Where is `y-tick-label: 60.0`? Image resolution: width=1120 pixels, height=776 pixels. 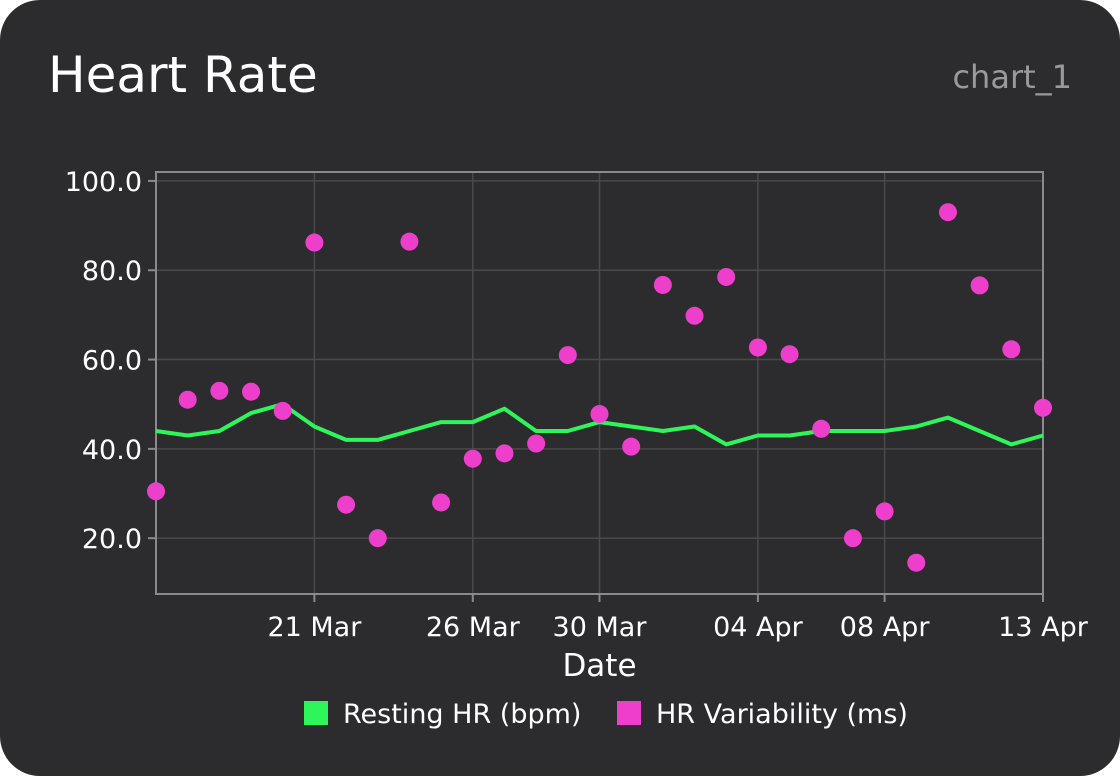 y-tick-label: 60.0 is located at coordinates (112, 361).